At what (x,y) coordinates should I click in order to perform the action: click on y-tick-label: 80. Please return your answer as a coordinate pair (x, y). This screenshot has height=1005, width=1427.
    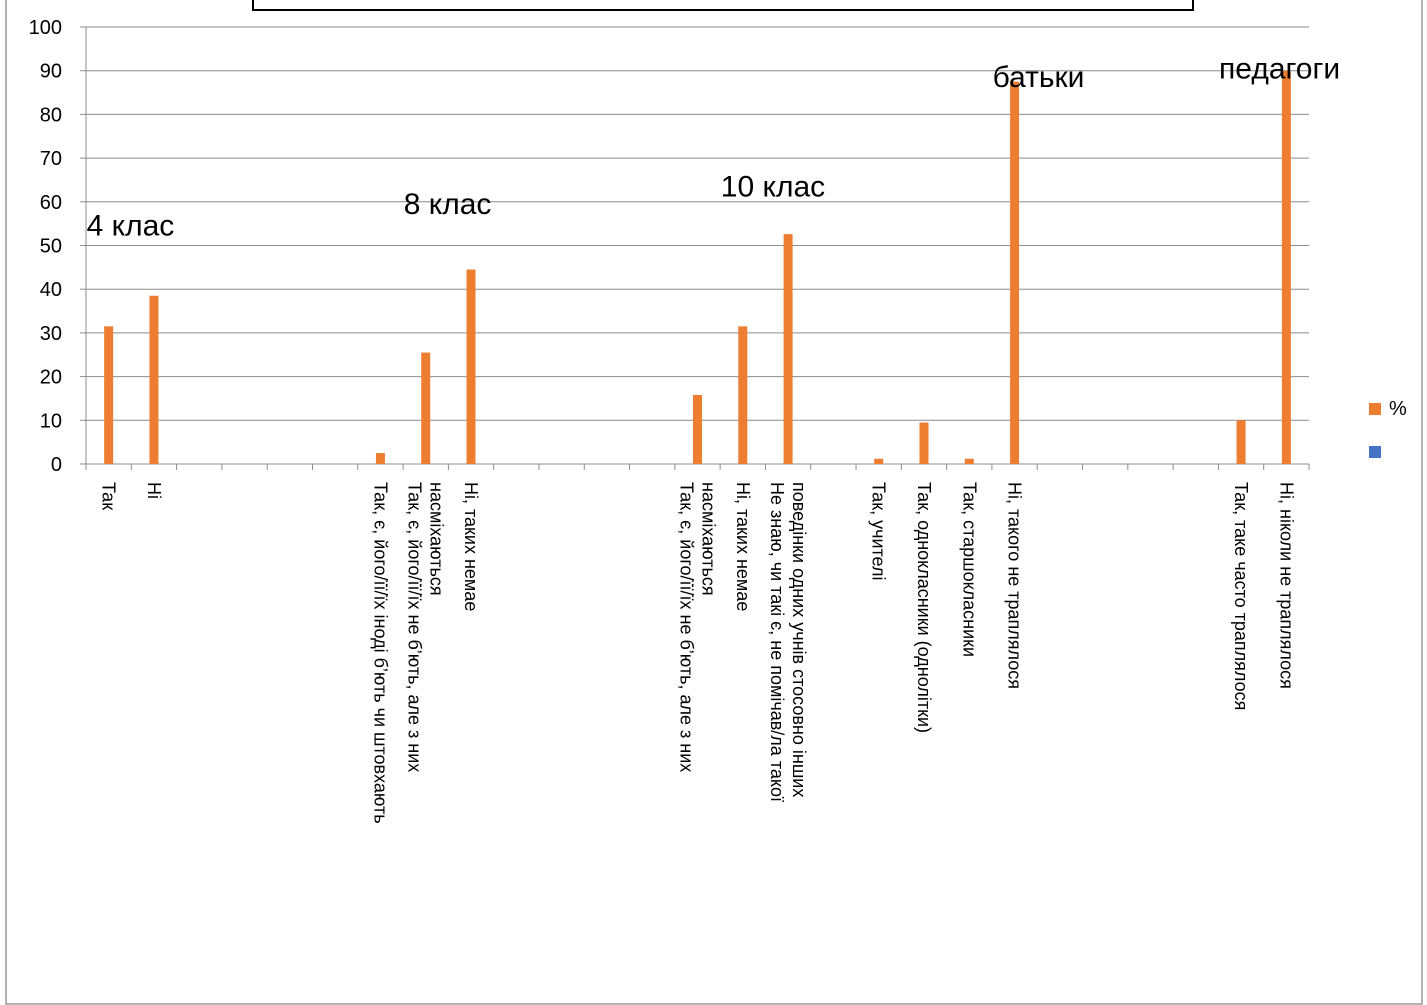
    Looking at the image, I should click on (51, 115).